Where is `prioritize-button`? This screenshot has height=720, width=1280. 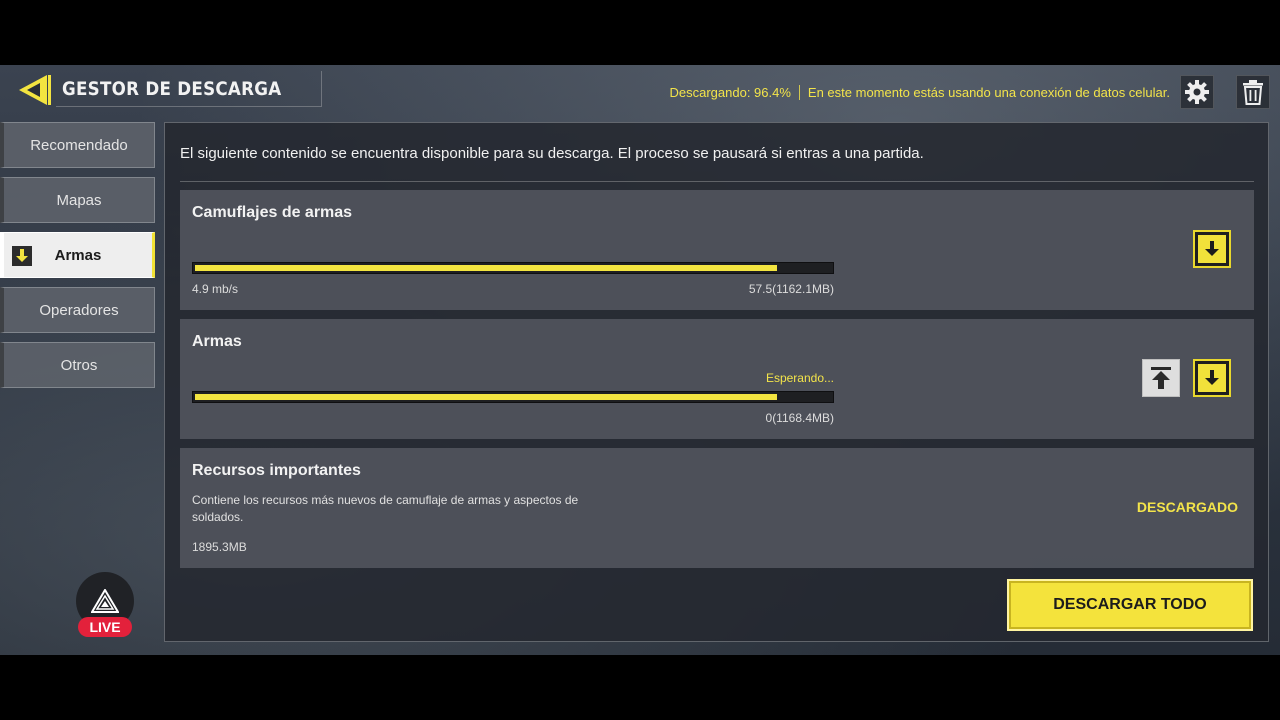 prioritize-button is located at coordinates (1161, 378).